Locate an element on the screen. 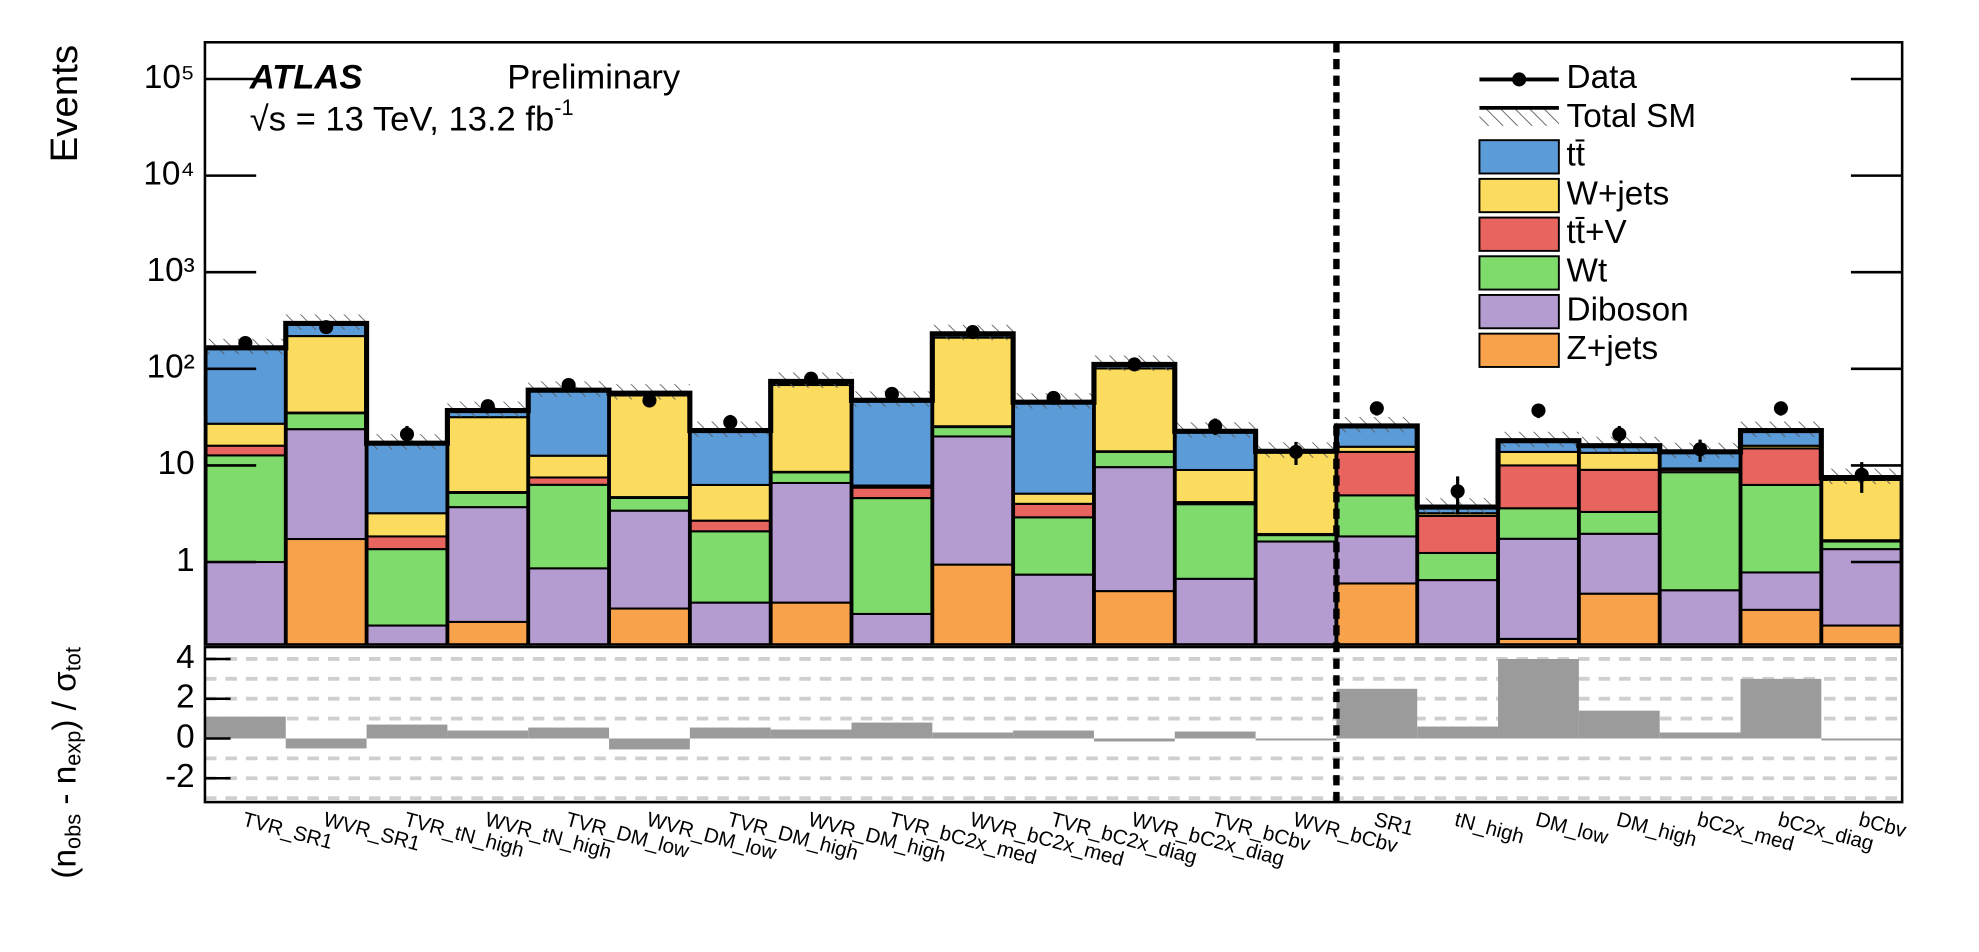 The width and height of the screenshot is (1979, 952). x-tick-label: tN_high is located at coordinates (1489, 828).